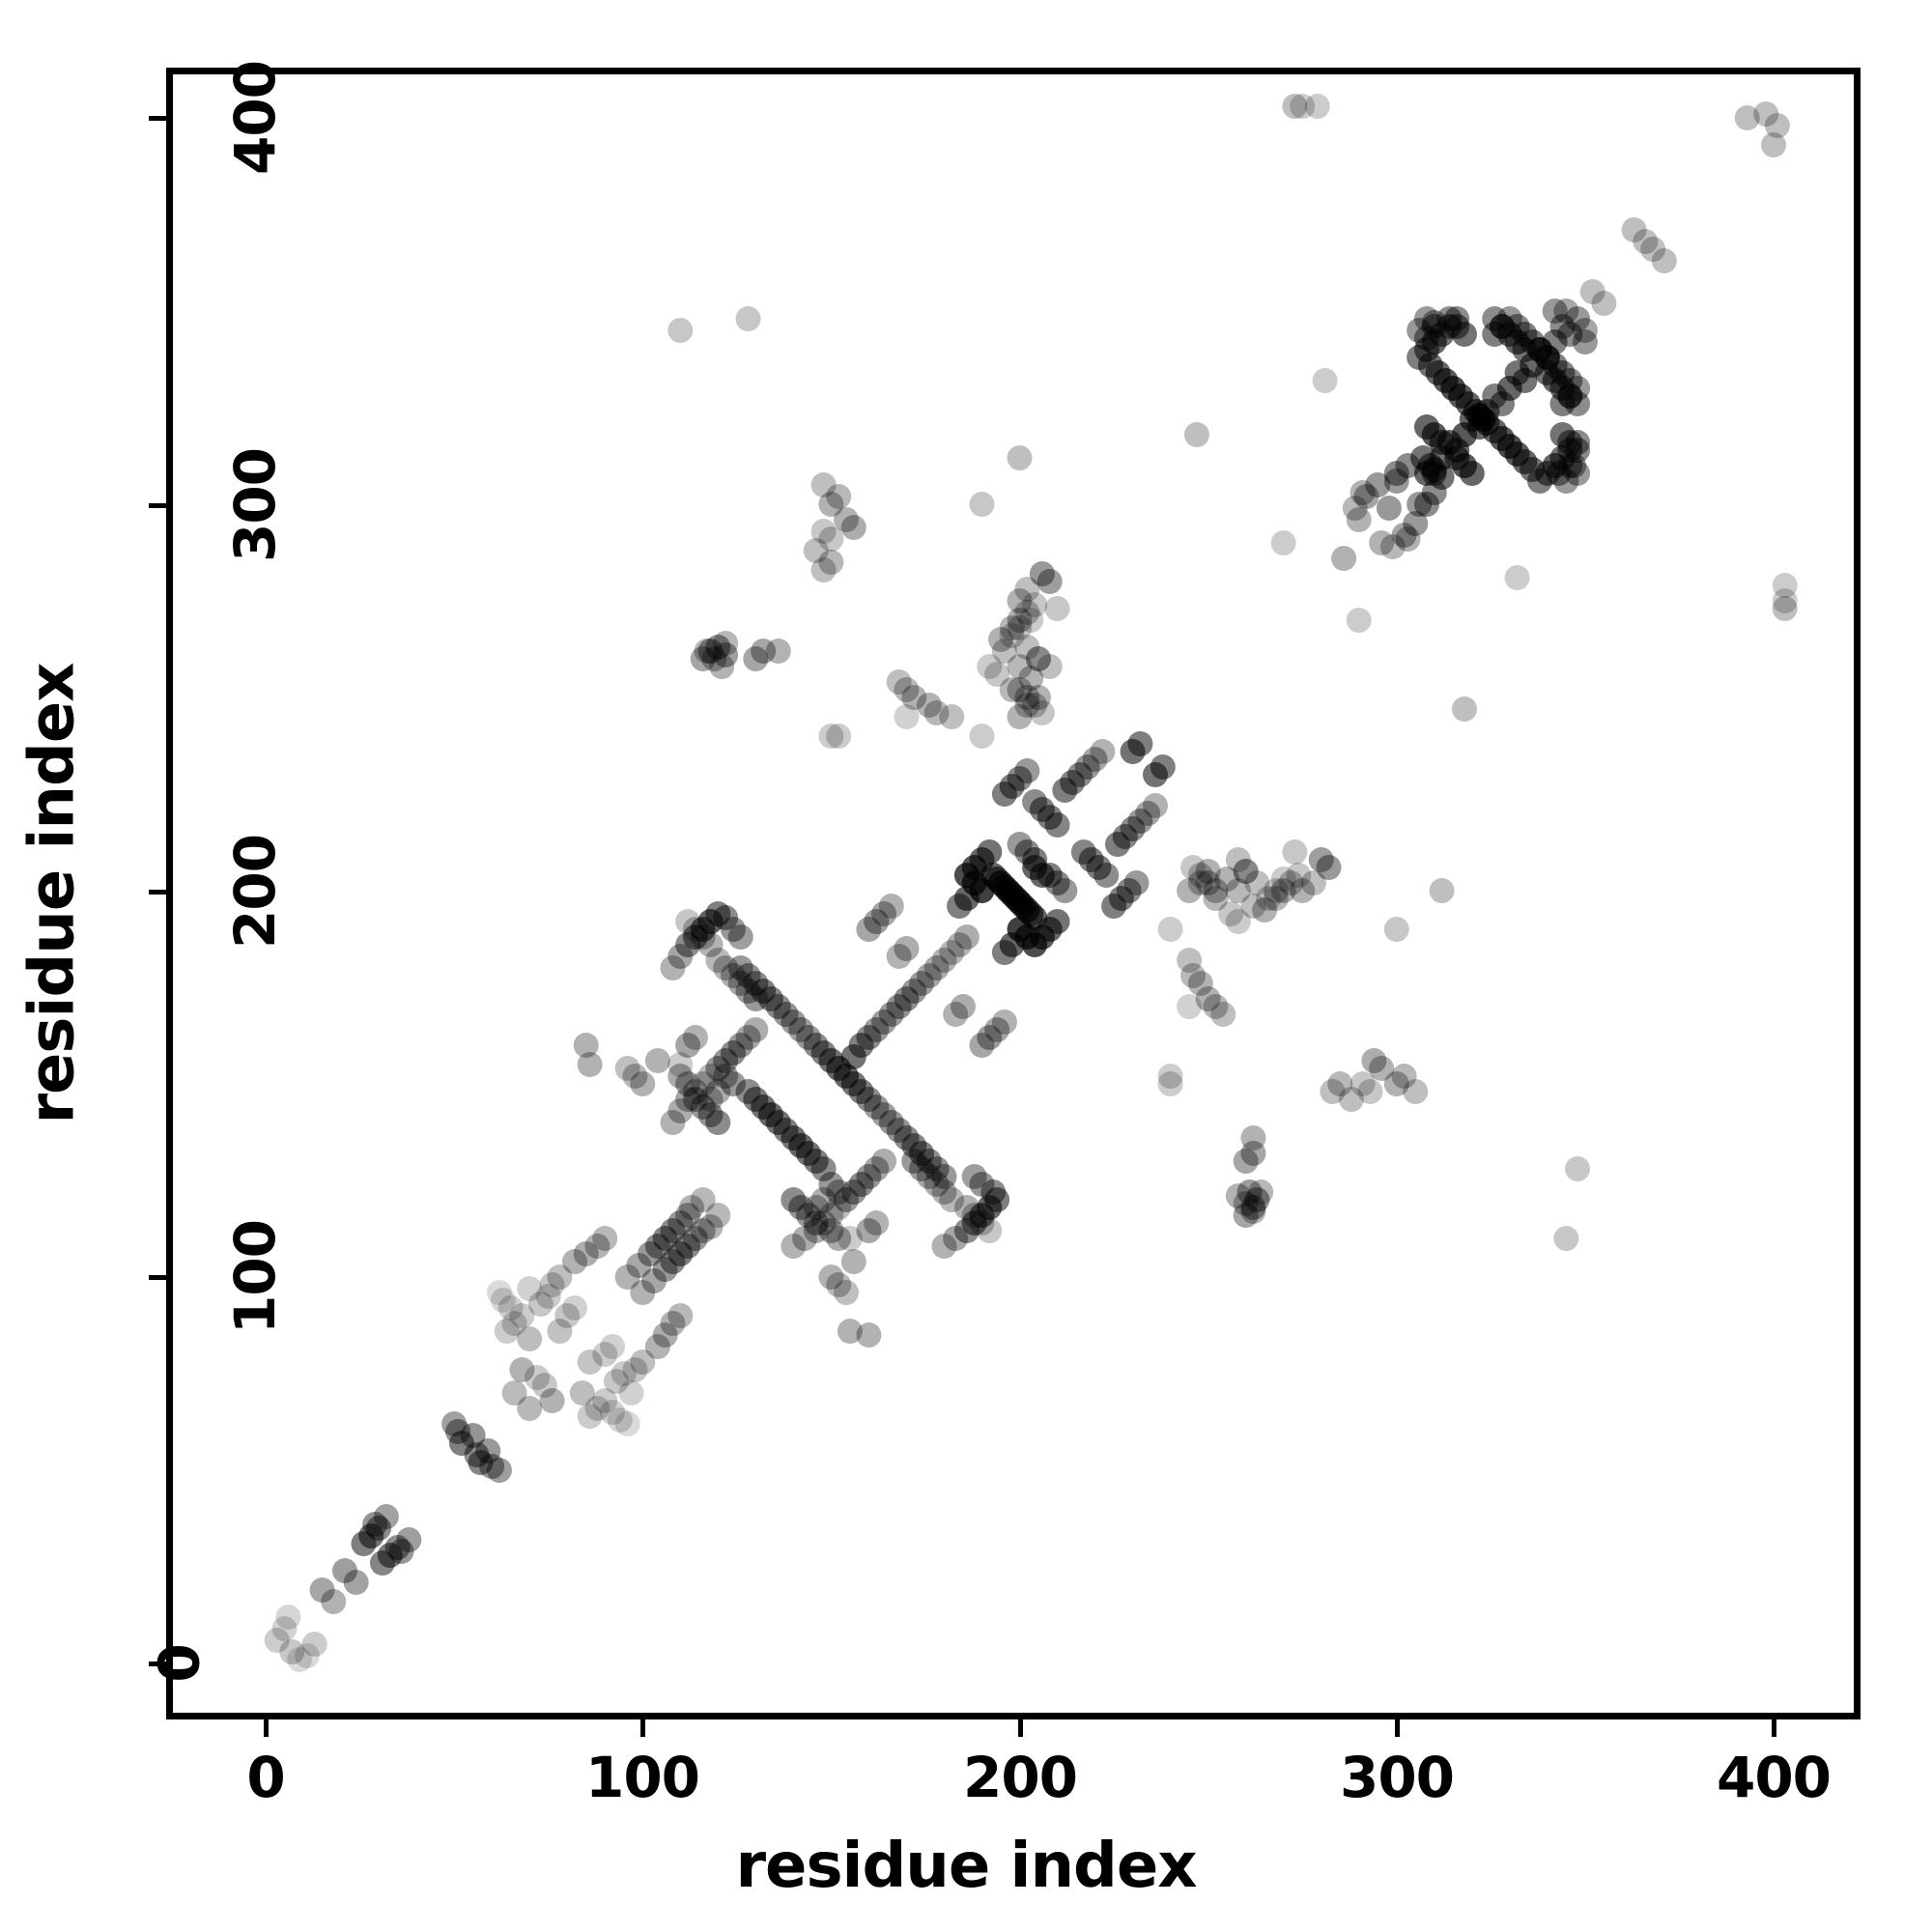 The image size is (1932, 1932). Describe the element at coordinates (642, 1777) in the screenshot. I see `x-ticklabel-100: 100` at that location.